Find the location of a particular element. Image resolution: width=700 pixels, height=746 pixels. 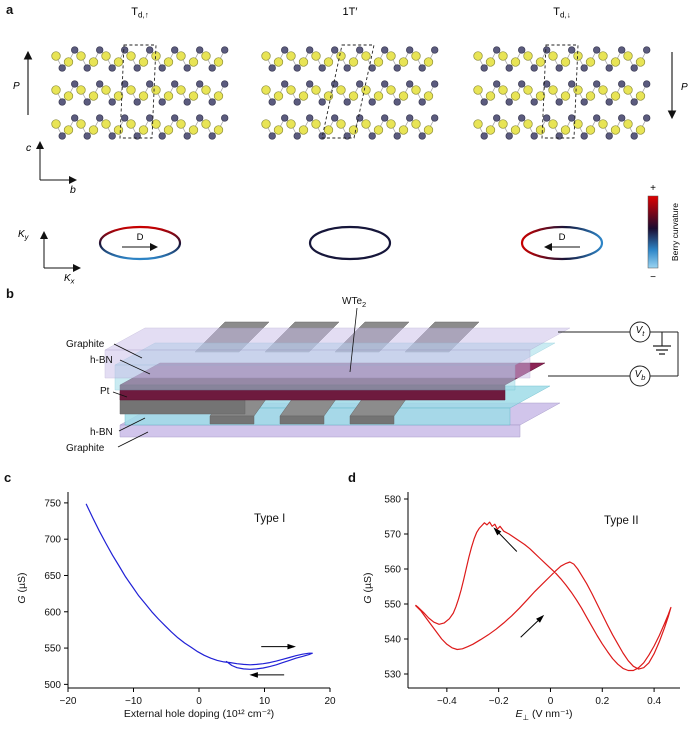

y-tick-label: 540 is located at coordinates (392, 640).